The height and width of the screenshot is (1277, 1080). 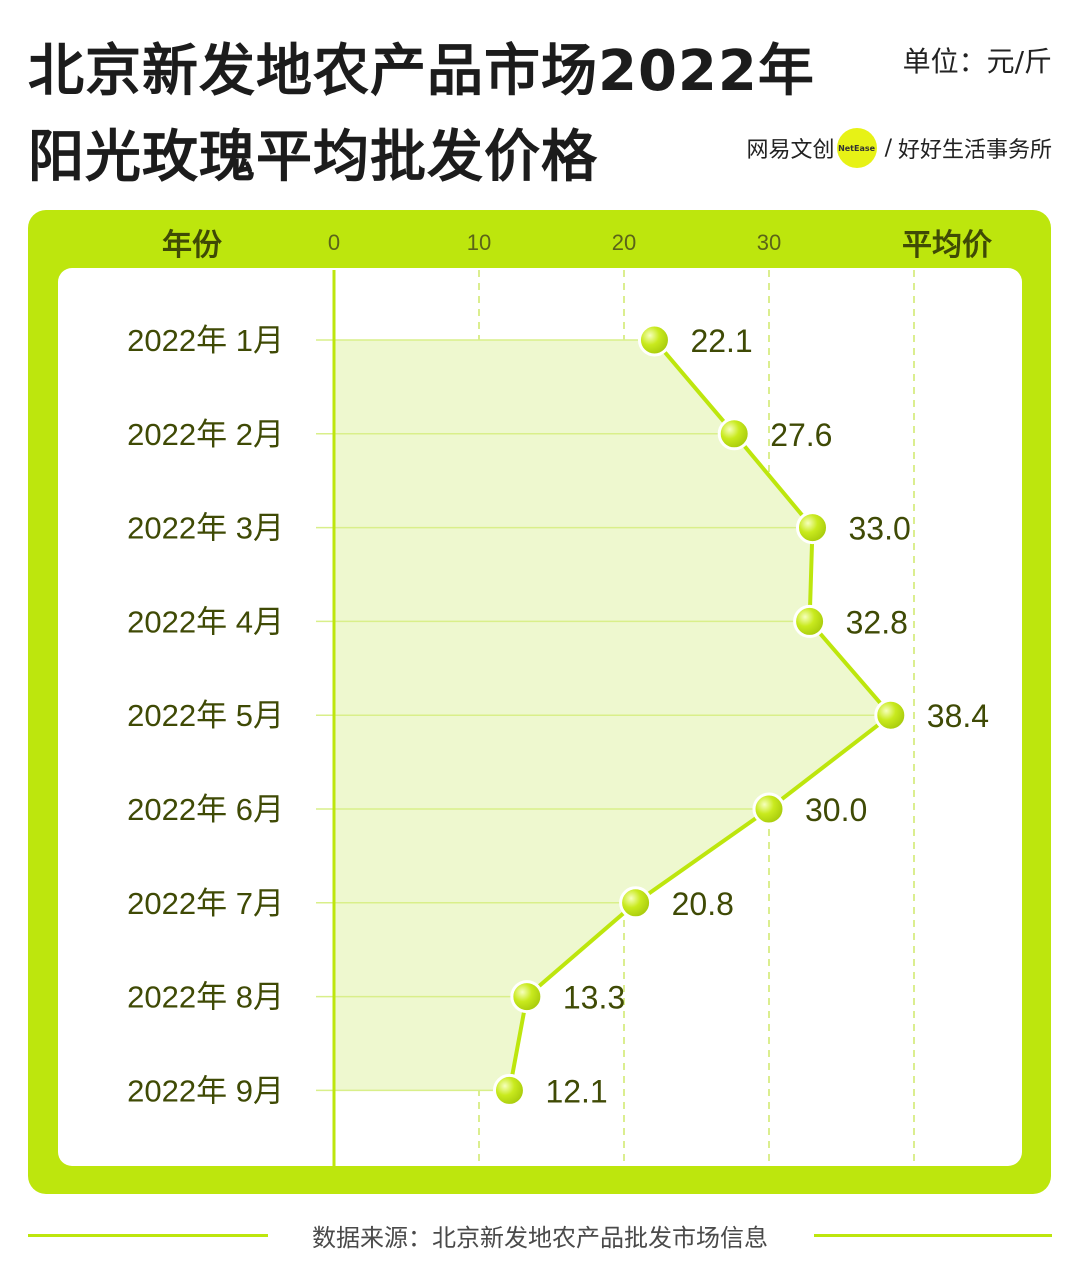 What do you see at coordinates (801, 435) in the screenshot?
I see `data-label: 27.6` at bounding box center [801, 435].